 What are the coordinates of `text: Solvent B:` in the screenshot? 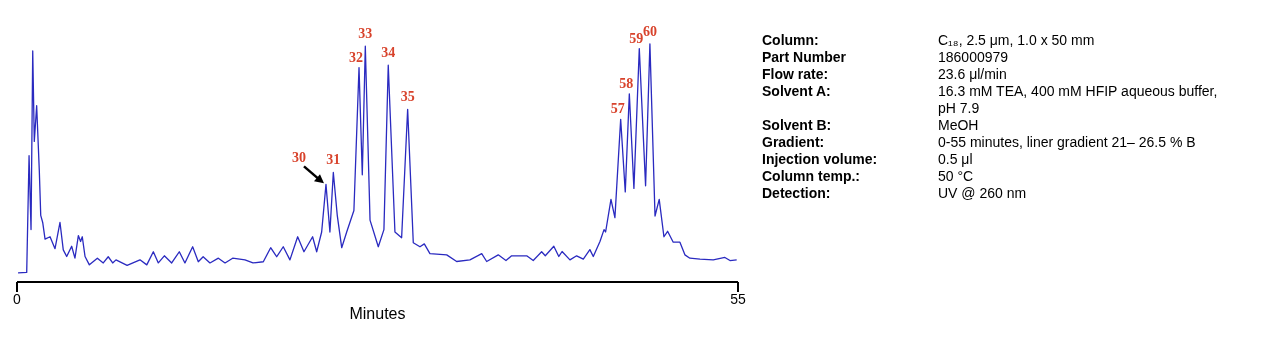 It's located at (797, 125).